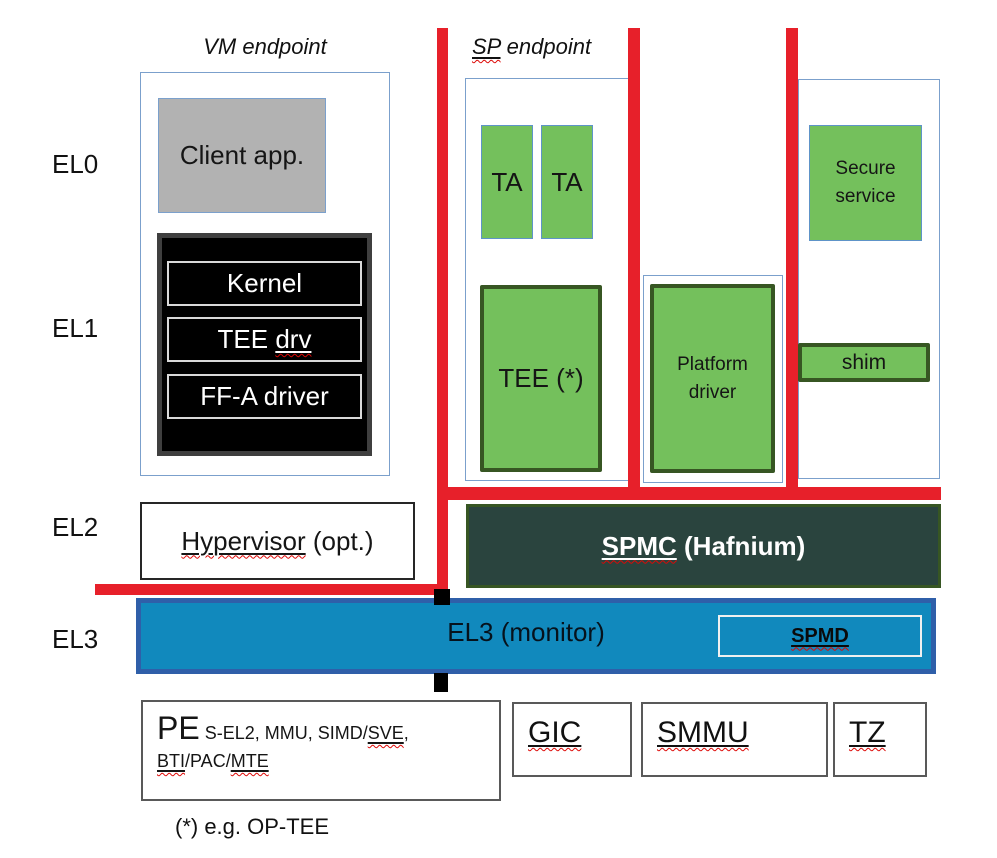 The width and height of the screenshot is (997, 858). What do you see at coordinates (75, 527) in the screenshot?
I see `el2-label: EL2` at bounding box center [75, 527].